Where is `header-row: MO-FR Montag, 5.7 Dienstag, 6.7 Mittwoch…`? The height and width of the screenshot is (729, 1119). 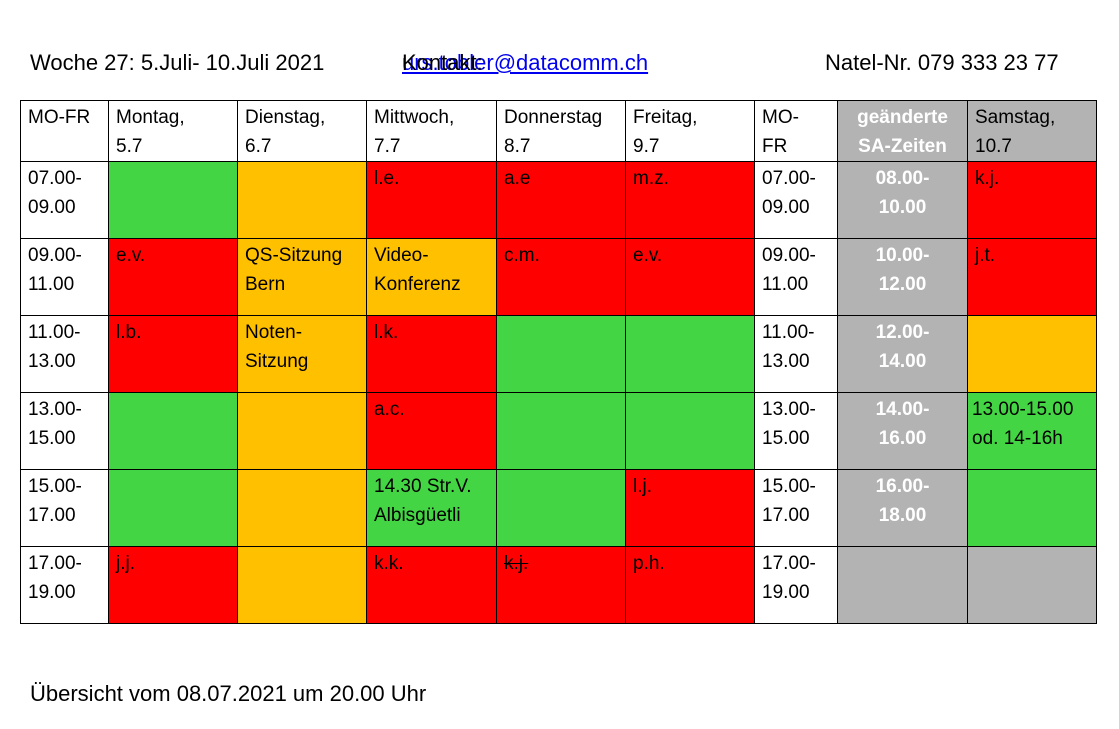 header-row: MO-FR Montag, 5.7 Dienstag, 6.7 Mittwoch… is located at coordinates (558, 131).